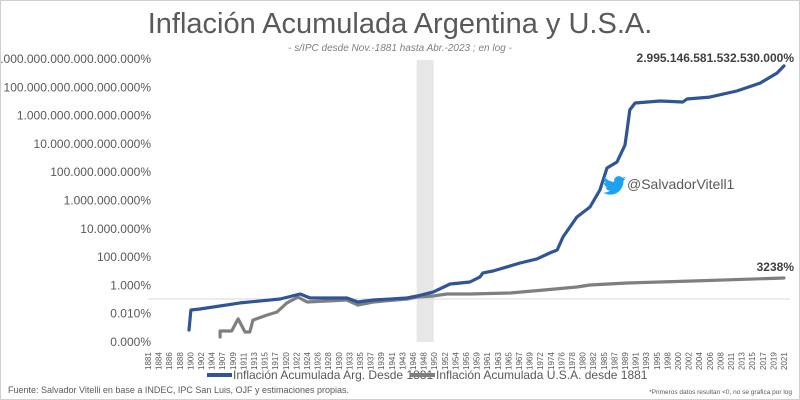  What do you see at coordinates (296, 361) in the screenshot?
I see `x-tick-label: 1922` at bounding box center [296, 361].